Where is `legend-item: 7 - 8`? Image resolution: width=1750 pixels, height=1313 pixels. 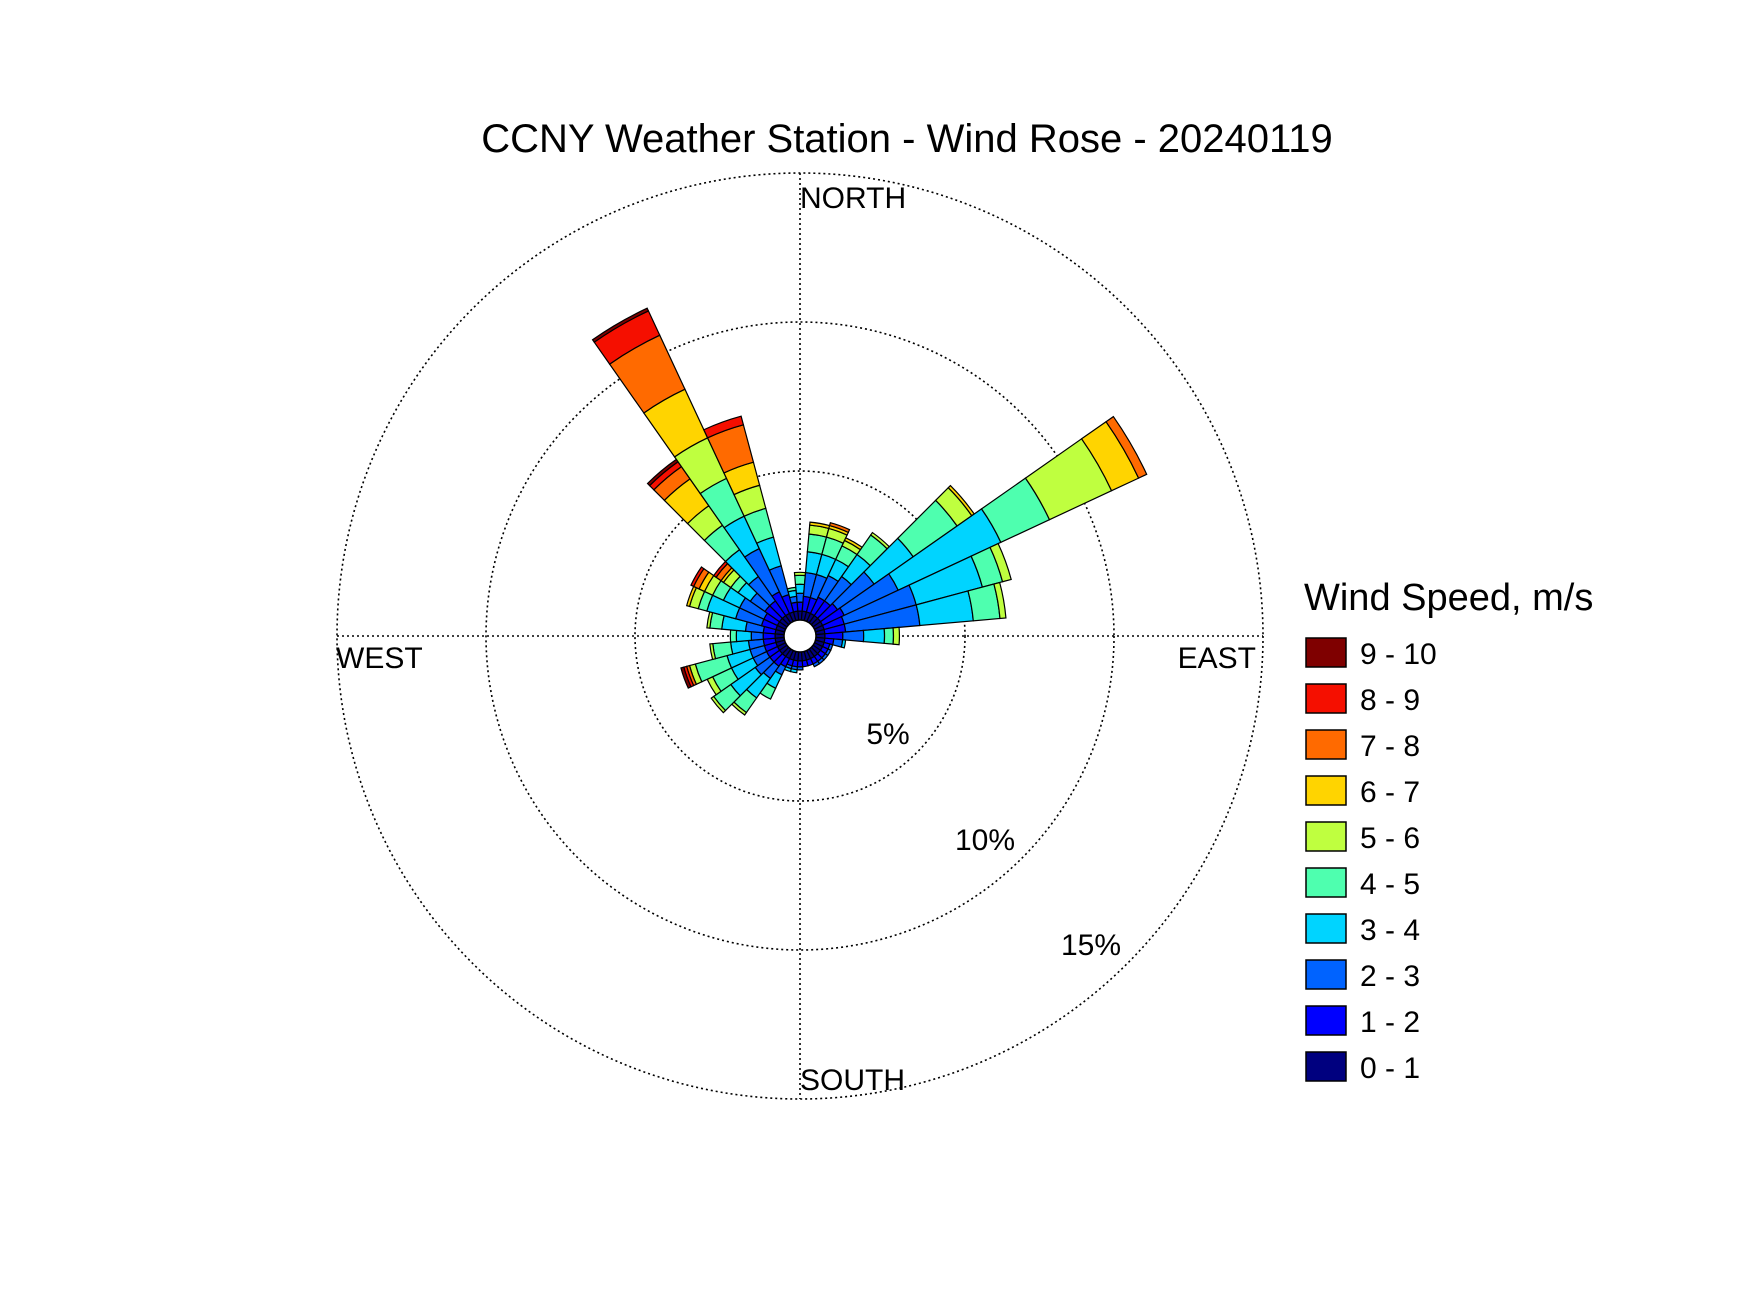
legend-item: 7 - 8 is located at coordinates (1362, 746).